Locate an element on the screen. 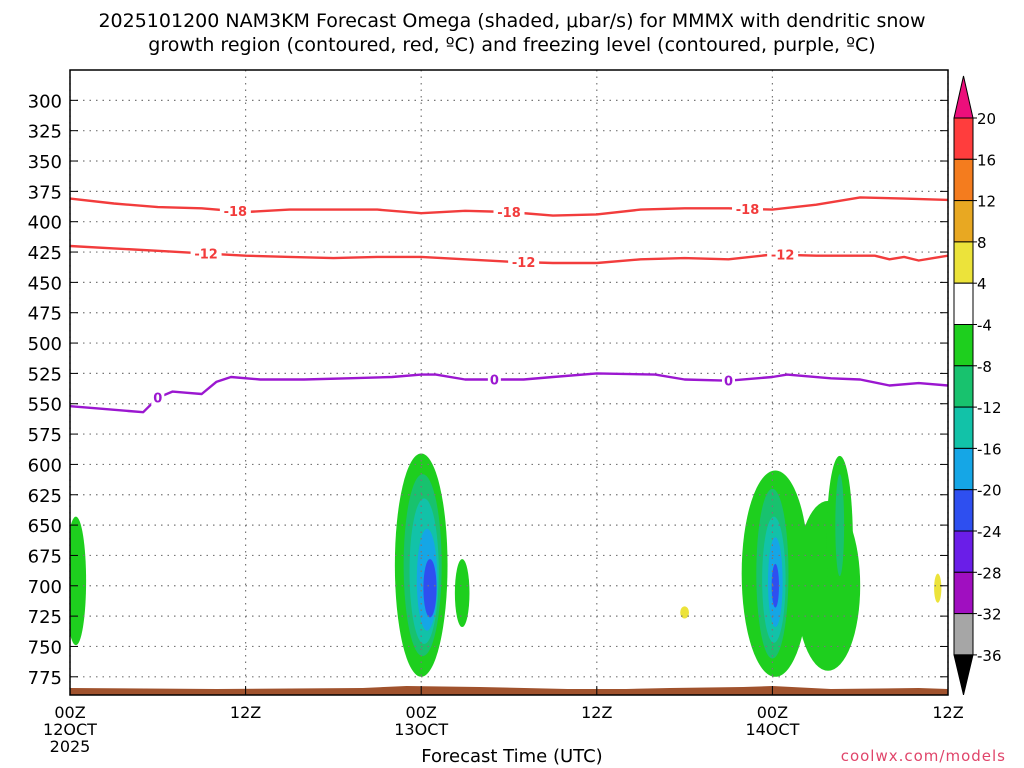 This screenshot has width=1024, height=768. y-tick-label-725: 725 is located at coordinates (45, 617).